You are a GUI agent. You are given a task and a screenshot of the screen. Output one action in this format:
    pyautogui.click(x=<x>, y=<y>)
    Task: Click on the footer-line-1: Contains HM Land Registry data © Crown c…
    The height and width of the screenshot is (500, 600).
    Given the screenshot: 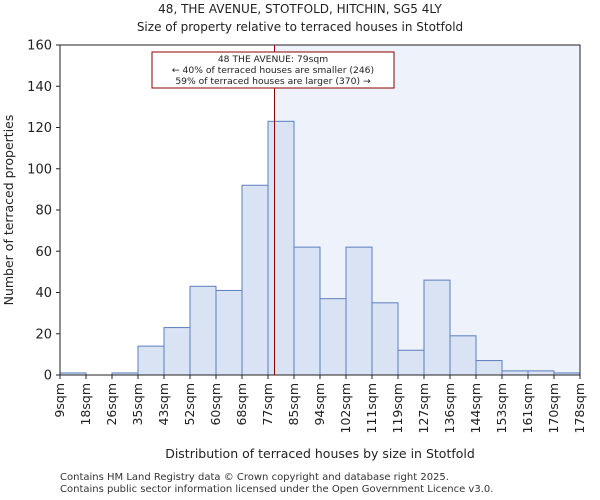 What is the action you would take?
    pyautogui.click(x=254, y=477)
    